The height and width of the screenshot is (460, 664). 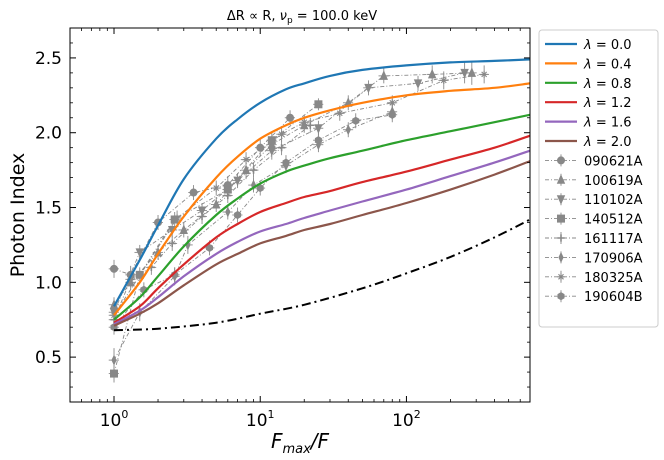 What do you see at coordinates (114, 419) in the screenshot?
I see `x-tick-label: 10⁰` at bounding box center [114, 419].